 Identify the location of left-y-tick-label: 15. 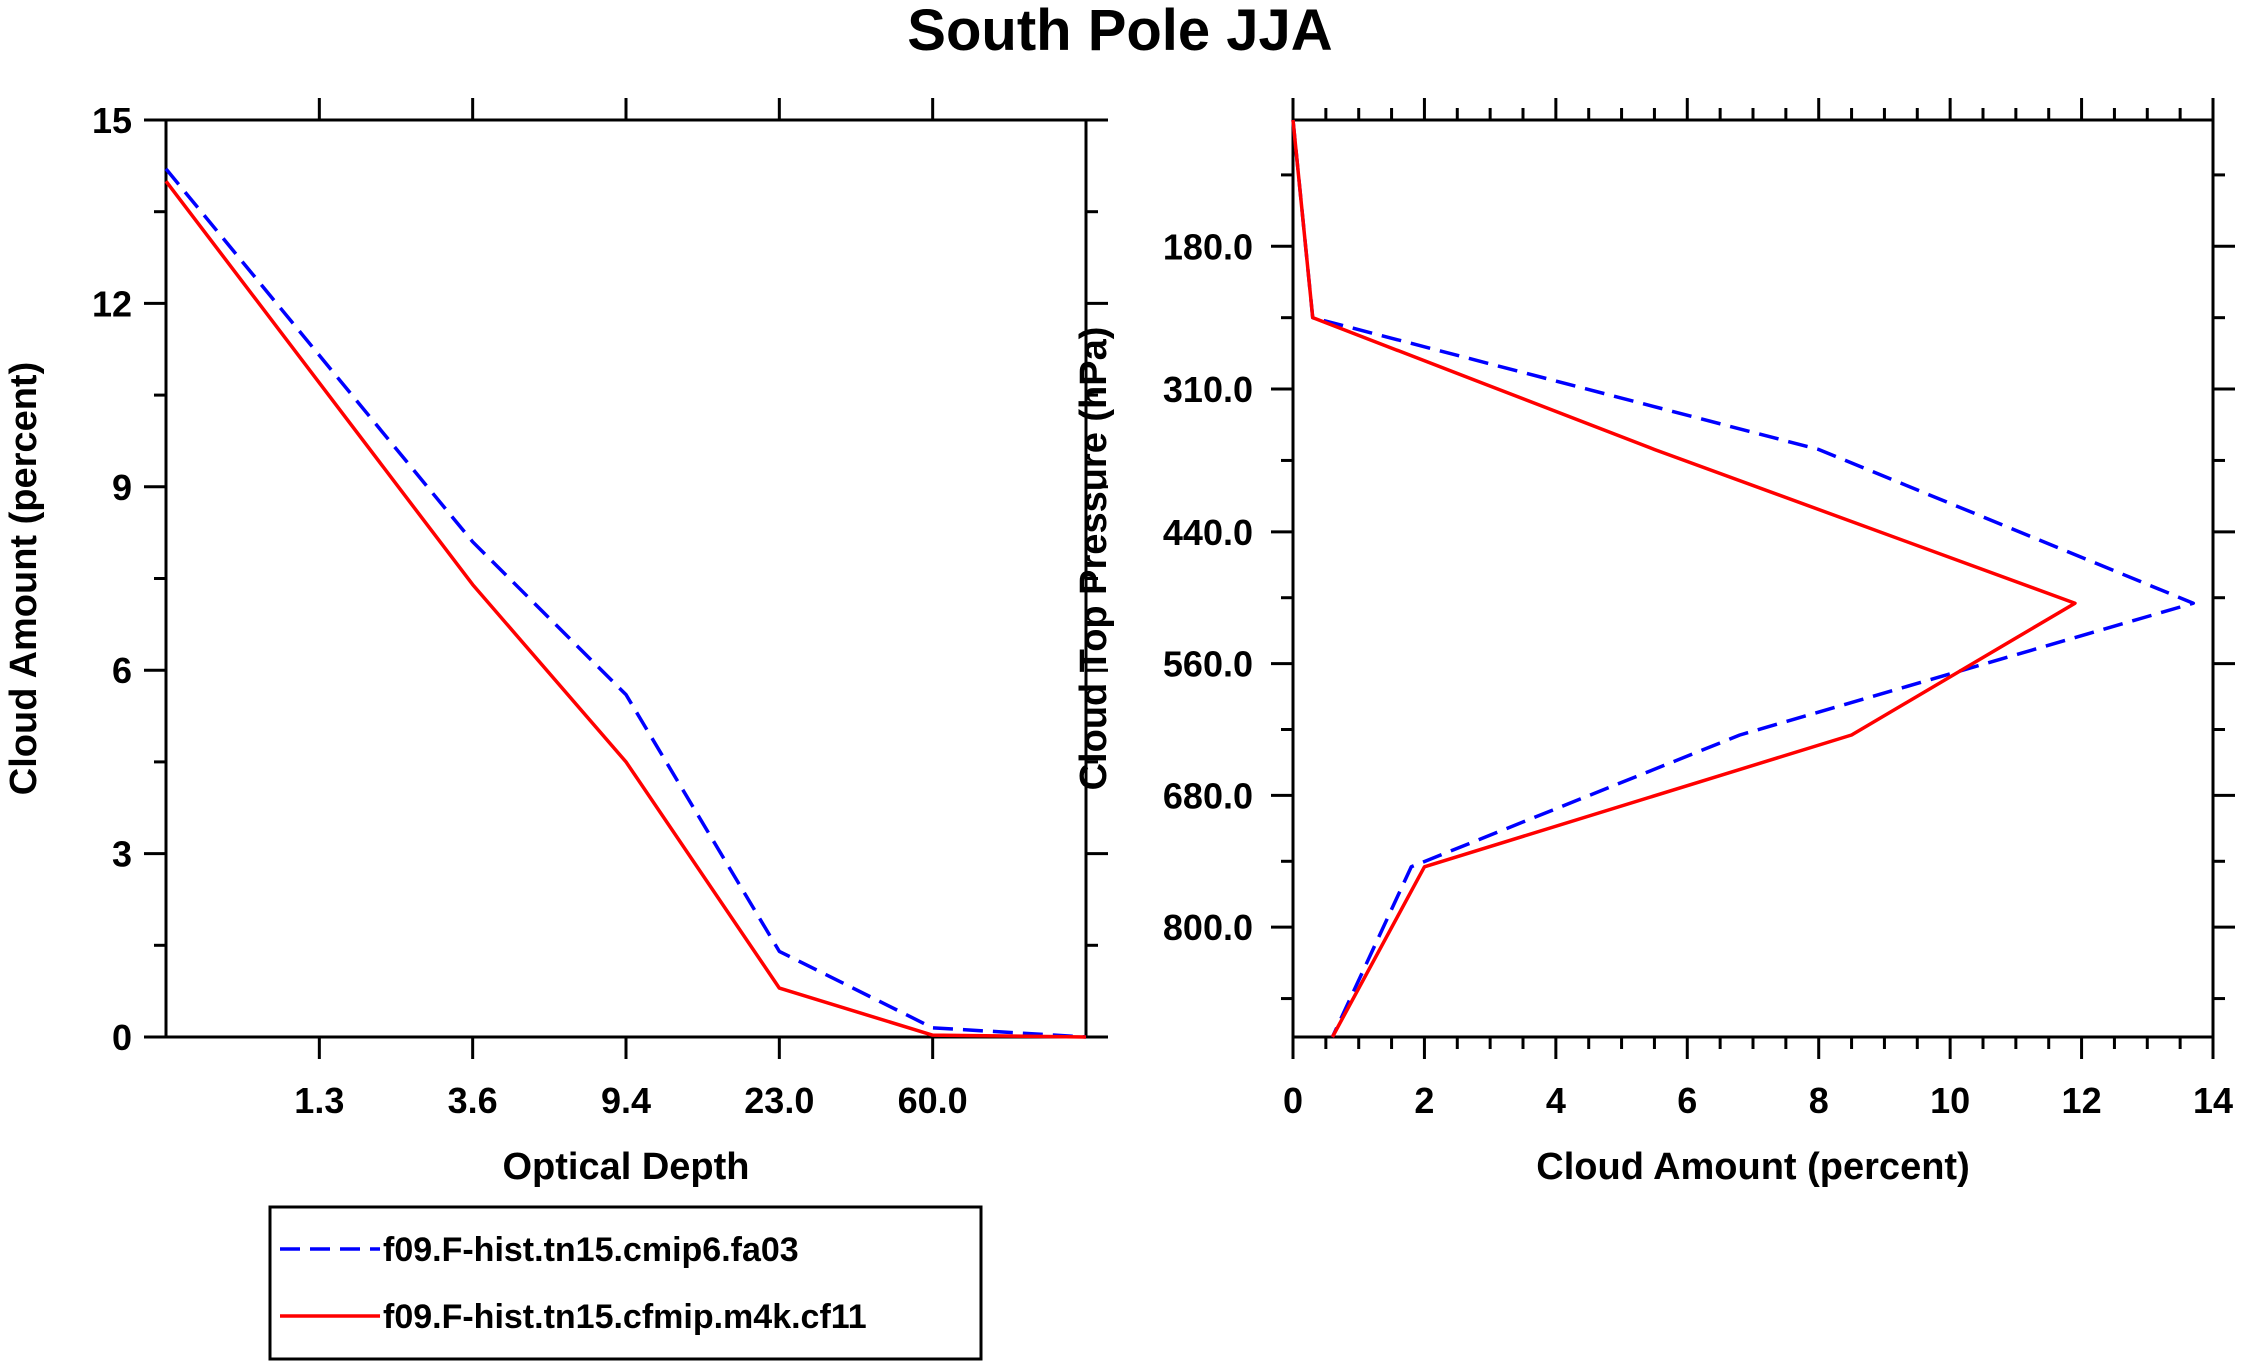
(112, 120).